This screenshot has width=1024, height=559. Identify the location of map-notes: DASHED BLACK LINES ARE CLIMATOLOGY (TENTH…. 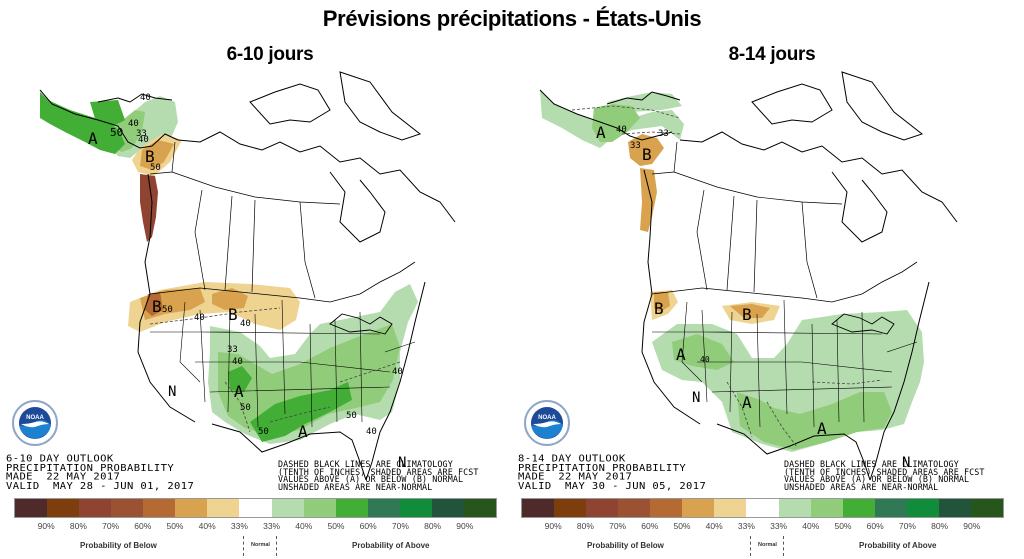
(884, 475).